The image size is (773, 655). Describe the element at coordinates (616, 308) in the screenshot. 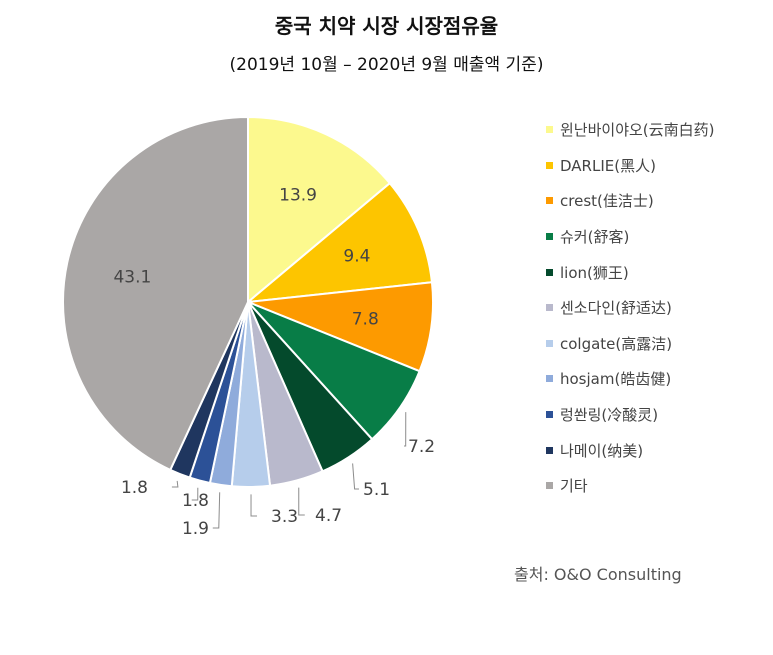

I see `legend-label: 센소다인(舒适达)` at that location.